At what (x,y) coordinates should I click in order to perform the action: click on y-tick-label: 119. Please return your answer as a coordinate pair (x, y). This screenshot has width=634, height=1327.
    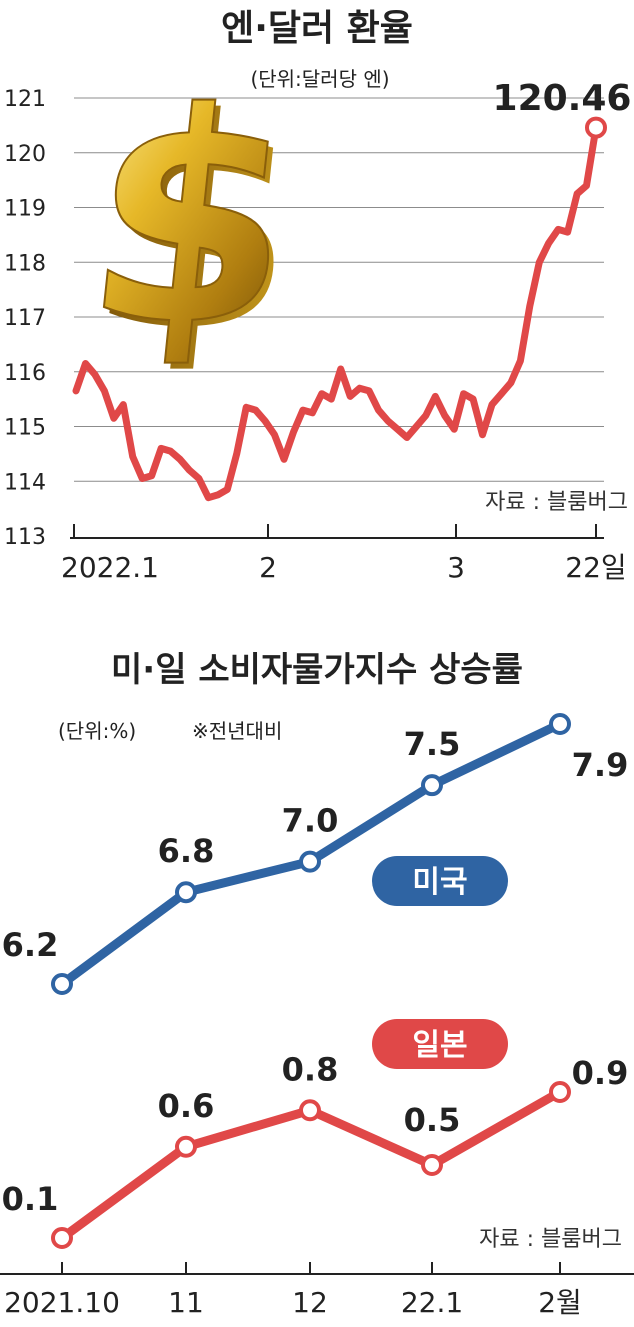
    Looking at the image, I should click on (25, 209).